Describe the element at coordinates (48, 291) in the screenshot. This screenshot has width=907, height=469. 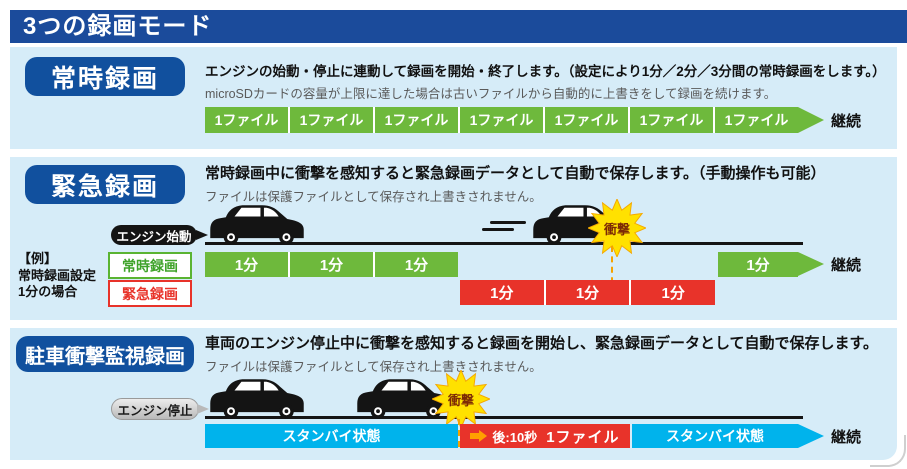
I see `example-line: 1分の場合` at that location.